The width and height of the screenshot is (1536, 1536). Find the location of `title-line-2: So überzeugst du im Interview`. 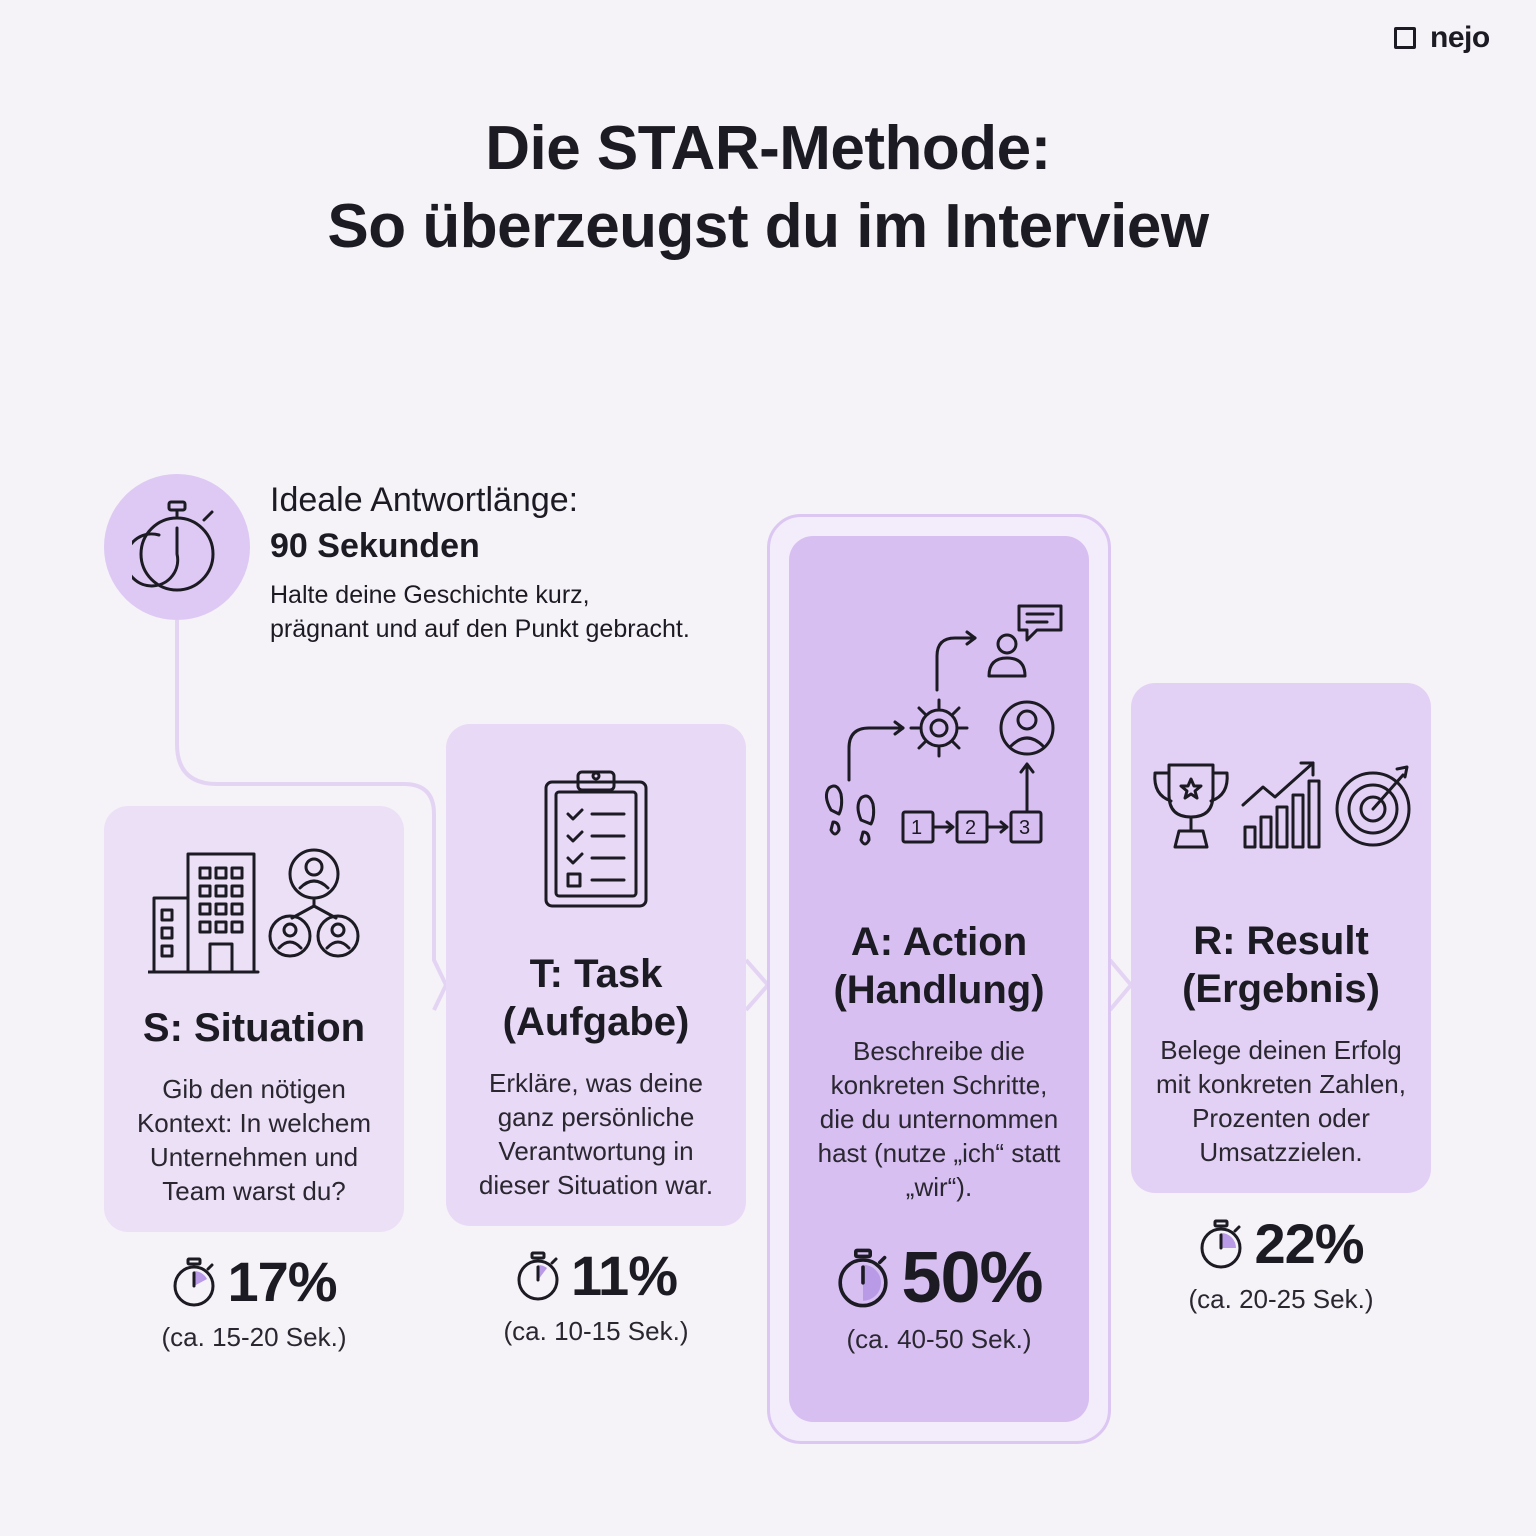

title-line-2: So überzeugst du im Interview is located at coordinates (768, 226).